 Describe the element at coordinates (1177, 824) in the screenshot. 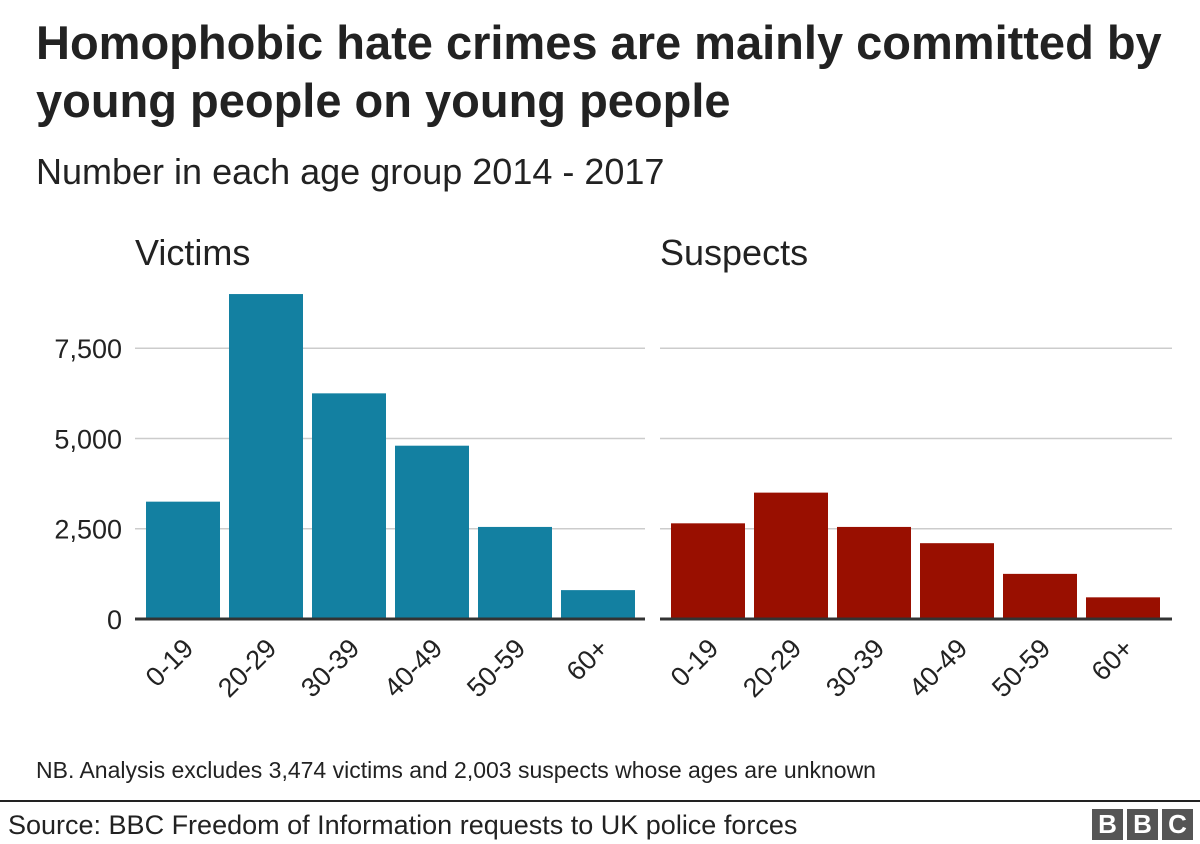

I see `bbc-logo-letter: C` at that location.